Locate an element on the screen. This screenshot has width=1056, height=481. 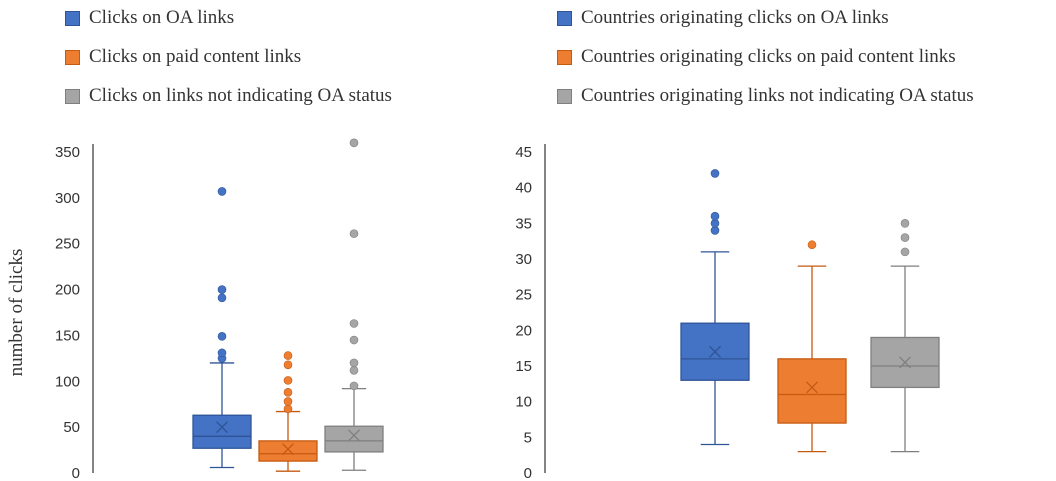
y-tick-label: 250 is located at coordinates (67, 244).